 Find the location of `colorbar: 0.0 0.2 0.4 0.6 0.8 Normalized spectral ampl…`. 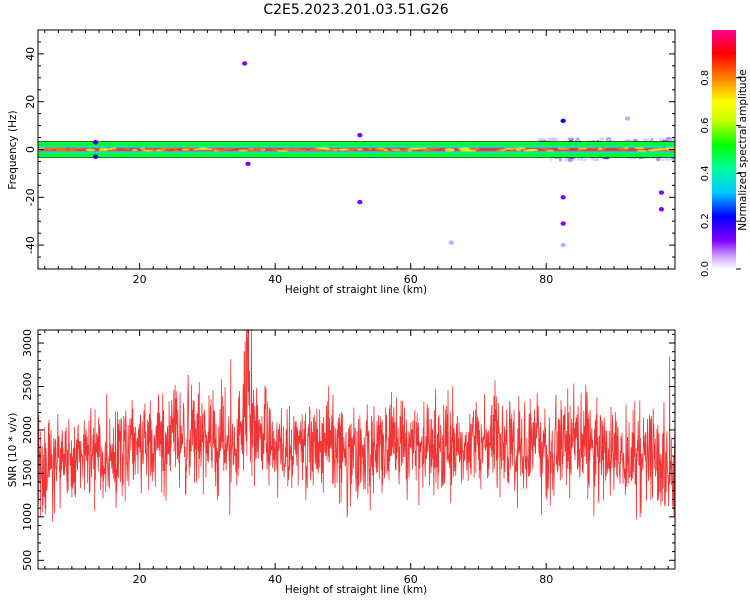

colorbar: 0.0 0.2 0.4 0.6 0.8 Normalized spectral ampl… is located at coordinates (724, 153).